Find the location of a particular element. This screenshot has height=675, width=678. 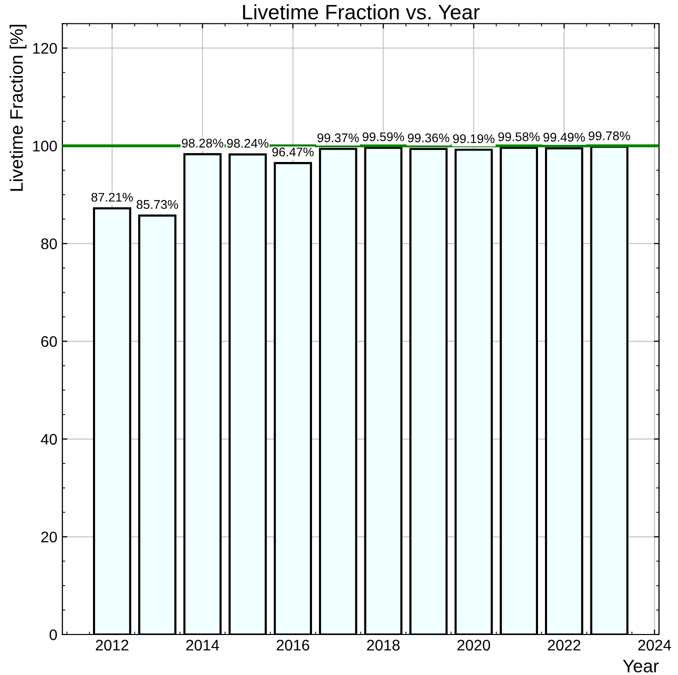

x-tick-label: 2020 is located at coordinates (473, 645).